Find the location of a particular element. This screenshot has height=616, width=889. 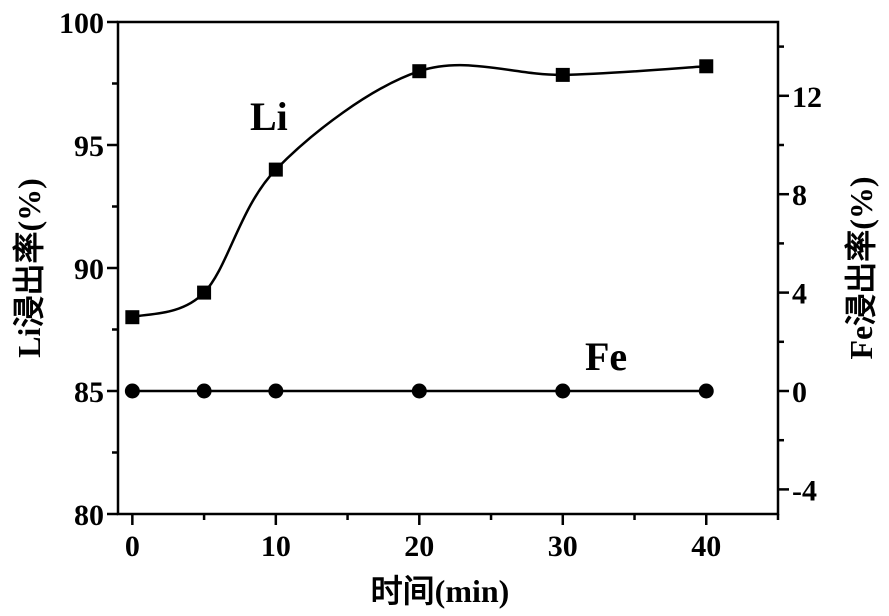

series-label-li: Li is located at coordinates (269, 116).